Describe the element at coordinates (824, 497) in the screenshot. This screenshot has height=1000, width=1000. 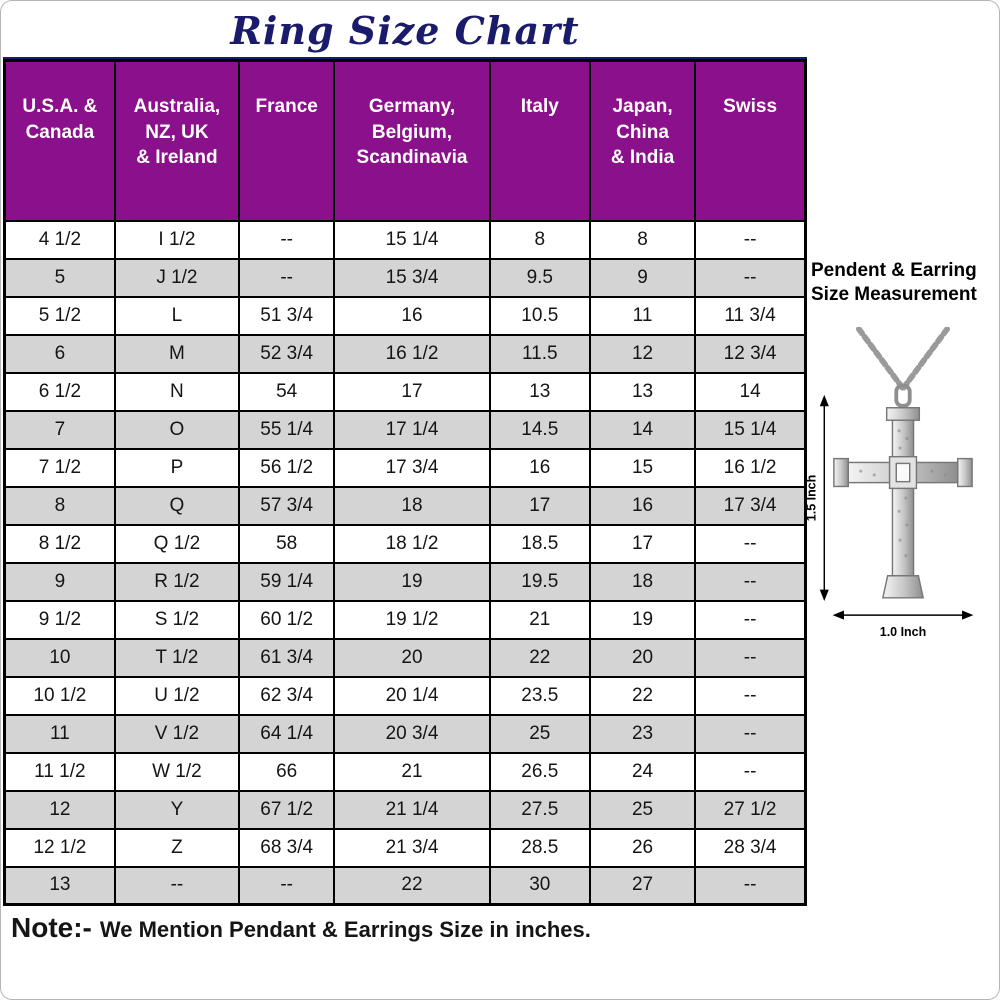
I see `height-arrow` at that location.